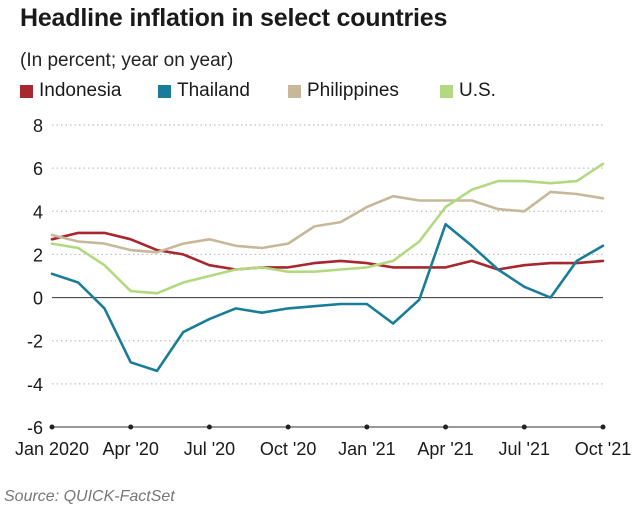  I want to click on y-tick-label: -2, so click(35, 342).